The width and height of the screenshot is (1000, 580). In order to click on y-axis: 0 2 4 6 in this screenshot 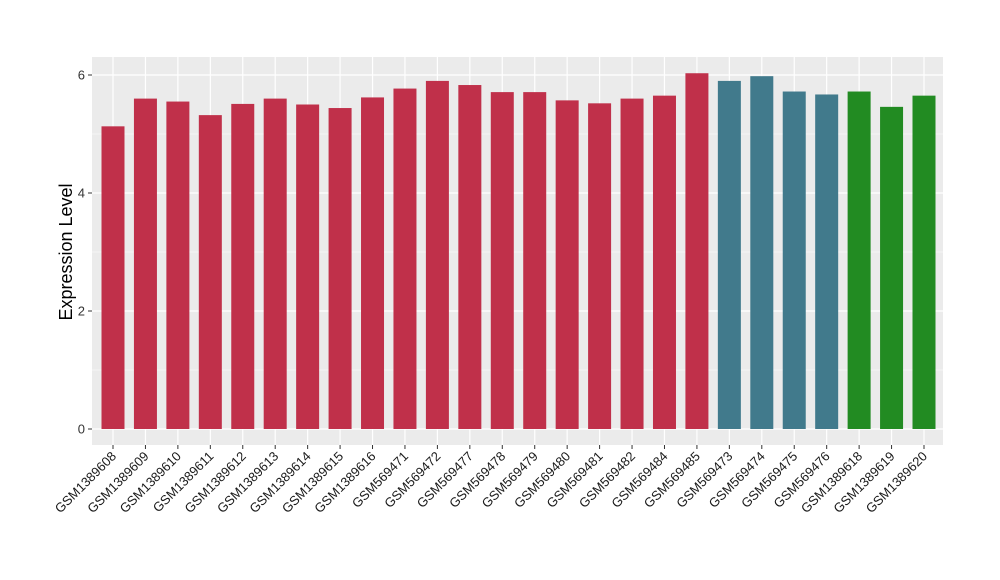, I will do `click(85, 252)`.